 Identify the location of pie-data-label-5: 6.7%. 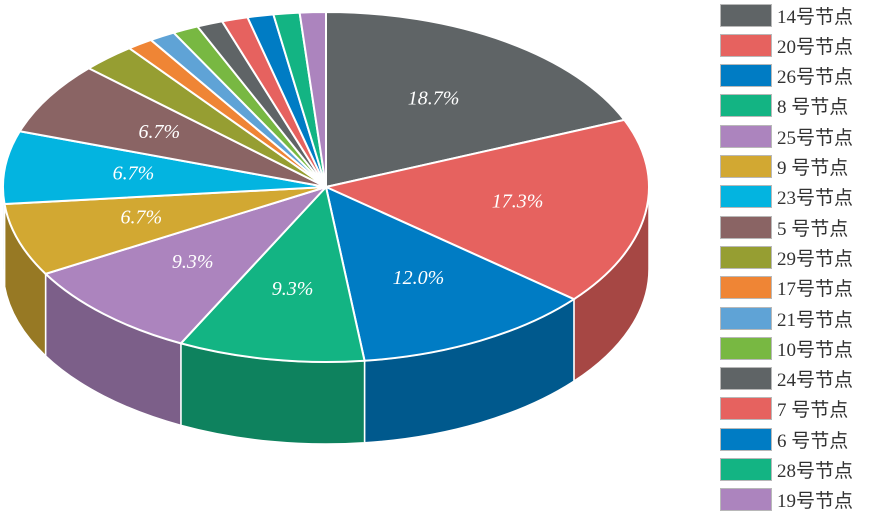
(141, 217).